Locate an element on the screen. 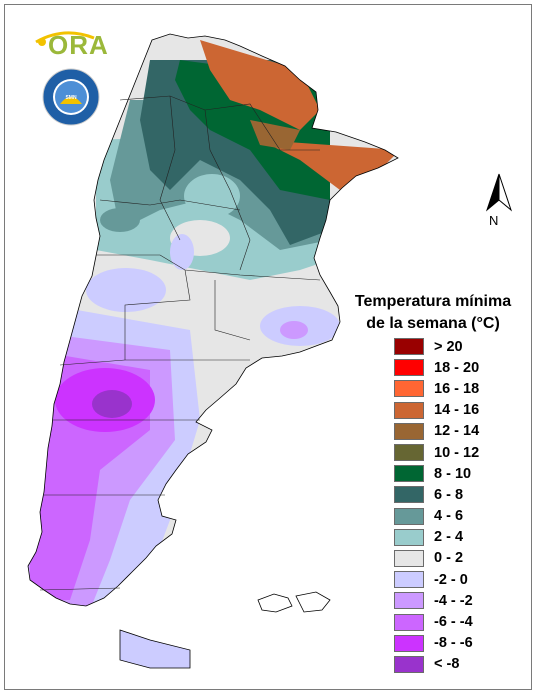  legend-item: 16 - 18 is located at coordinates (464, 388).